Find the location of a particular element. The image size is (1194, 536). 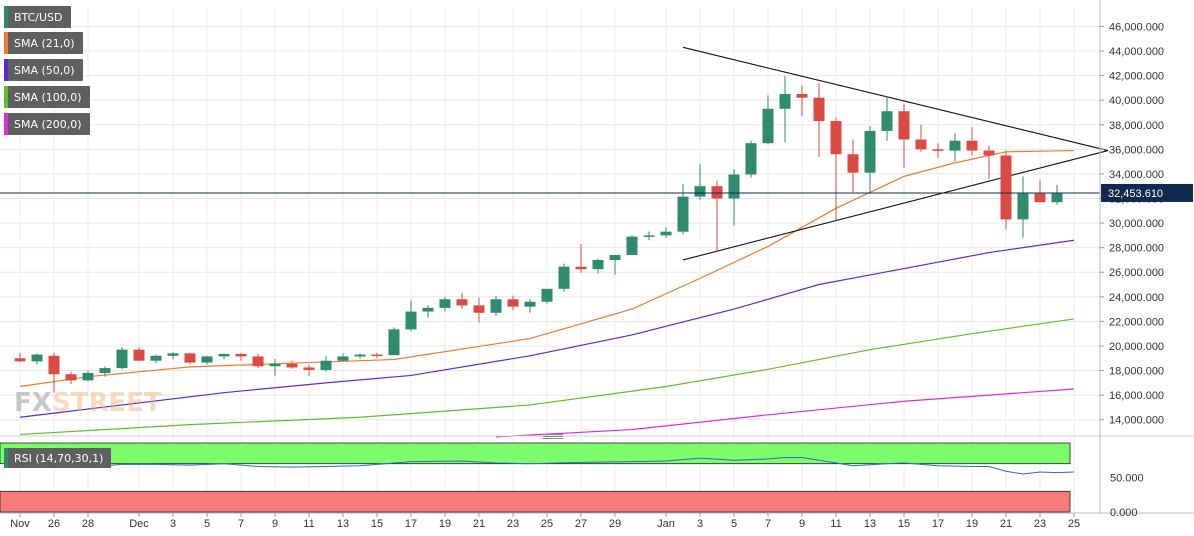

rsi-oversold-zone is located at coordinates (535, 501).